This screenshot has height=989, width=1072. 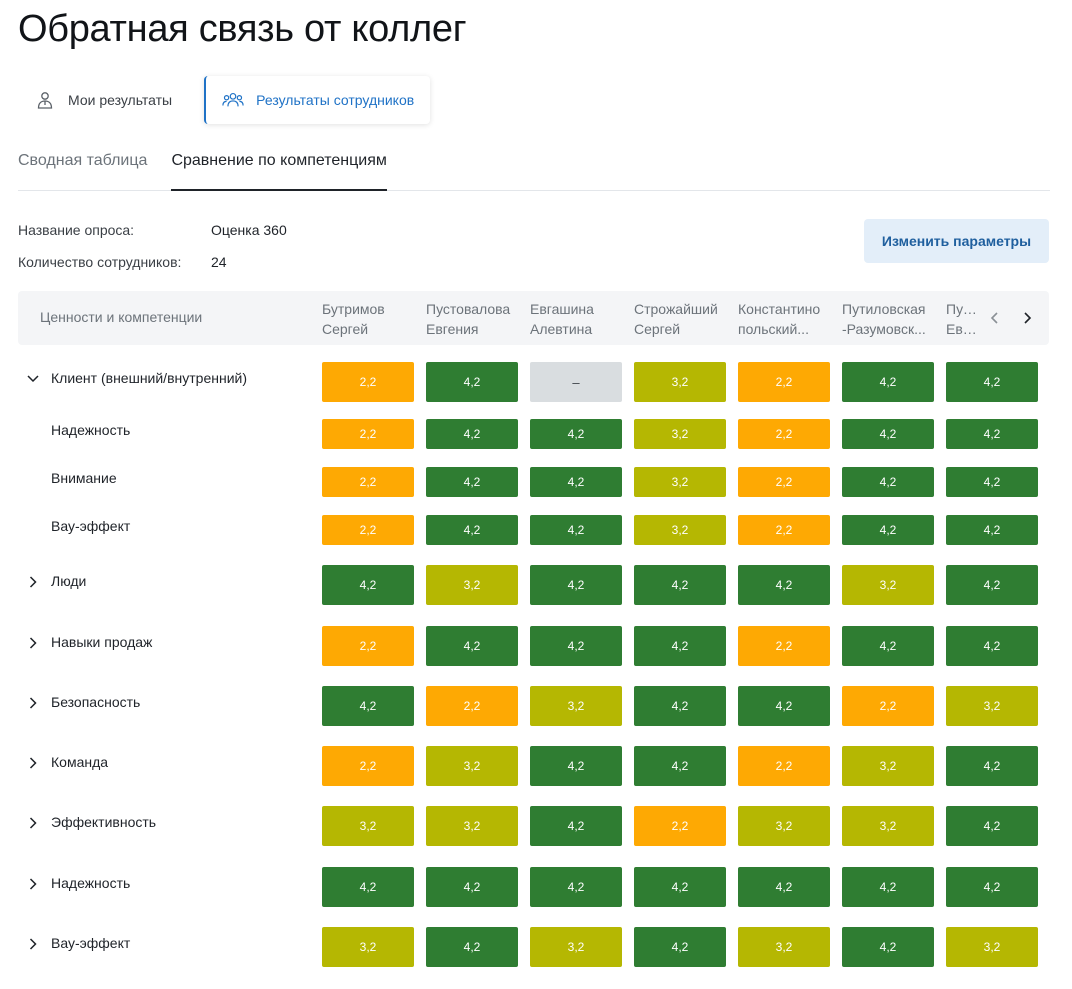 I want to click on change-parameters-button: Изменить параметры, so click(x=956, y=241).